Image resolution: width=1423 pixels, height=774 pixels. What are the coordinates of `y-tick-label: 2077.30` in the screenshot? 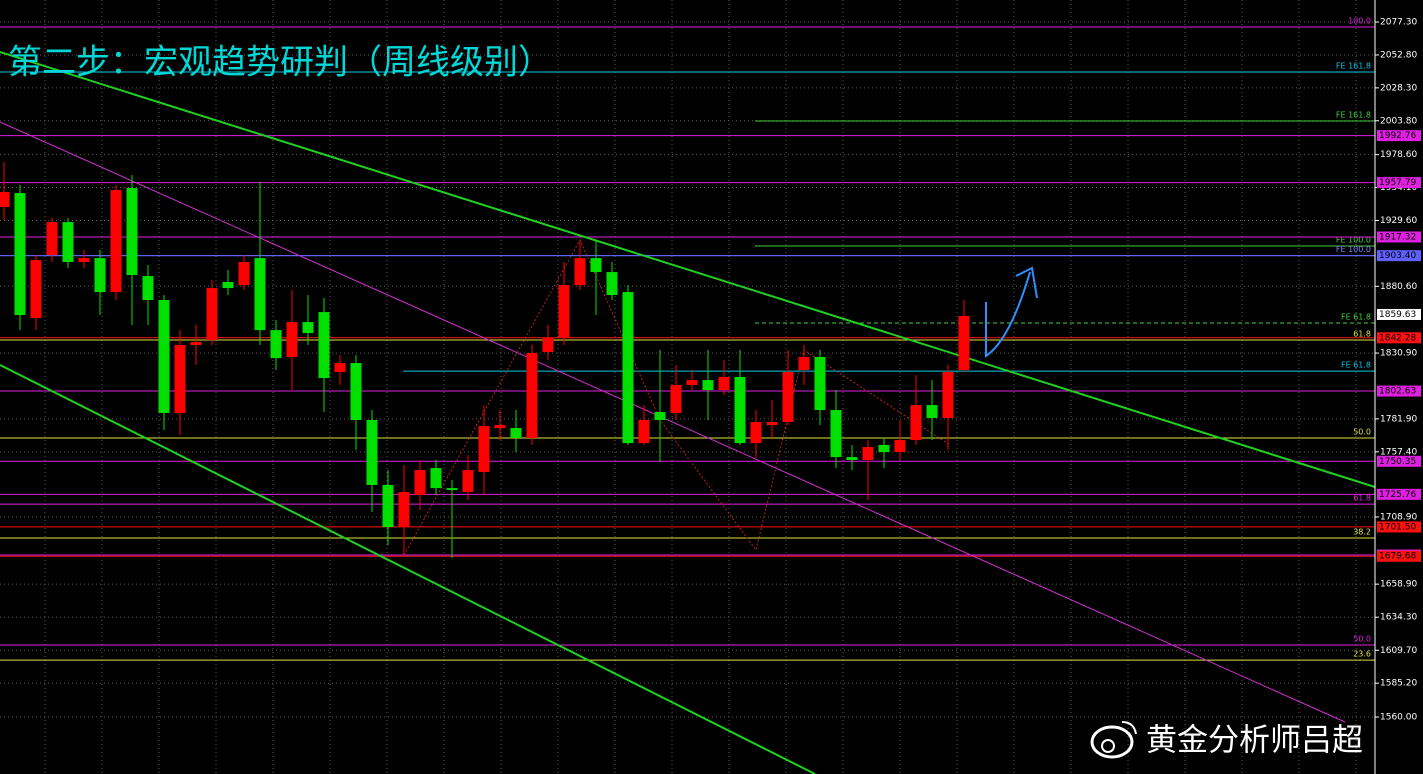 It's located at (1398, 23).